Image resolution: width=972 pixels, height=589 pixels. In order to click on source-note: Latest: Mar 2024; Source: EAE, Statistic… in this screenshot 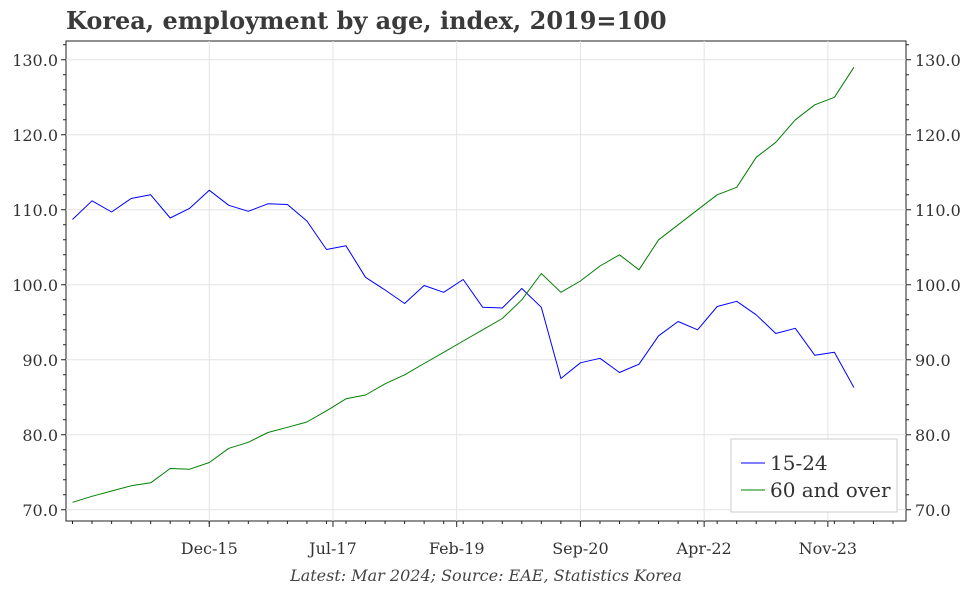, I will do `click(486, 575)`.